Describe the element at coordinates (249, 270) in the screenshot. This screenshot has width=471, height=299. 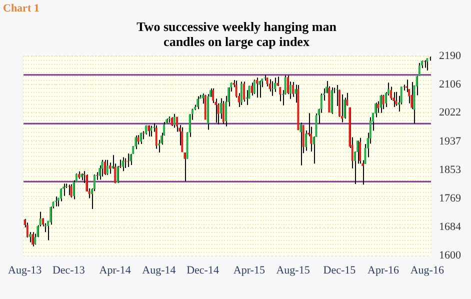
I see `x-tick-label: Apr-15` at that location.